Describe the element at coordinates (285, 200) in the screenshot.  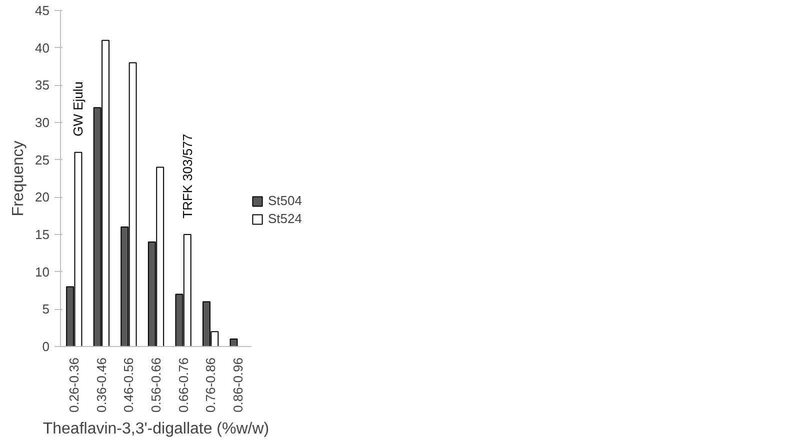
I see `legend-label: St504` at that location.